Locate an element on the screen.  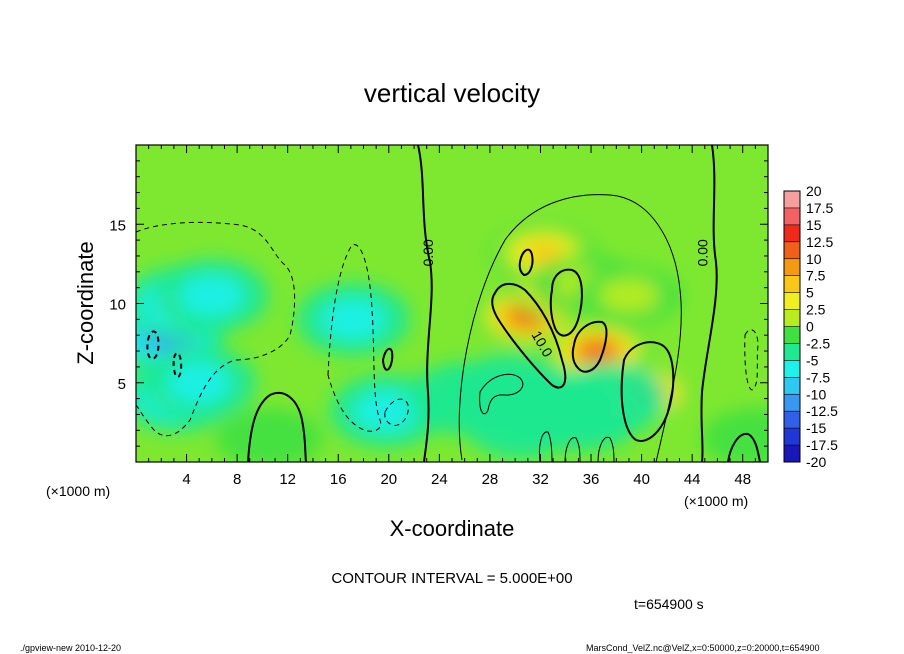
colorbar-label: -12.5 is located at coordinates (822, 411).